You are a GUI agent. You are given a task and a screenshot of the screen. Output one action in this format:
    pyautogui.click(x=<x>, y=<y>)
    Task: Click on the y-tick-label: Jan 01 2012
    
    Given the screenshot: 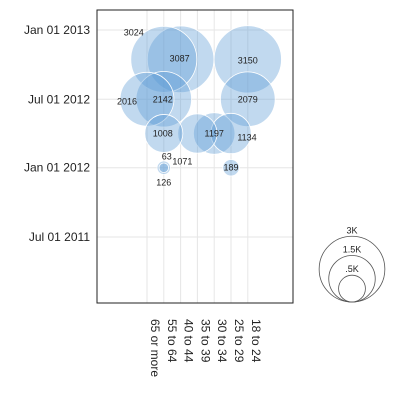 What is the action you would take?
    pyautogui.click(x=57, y=168)
    